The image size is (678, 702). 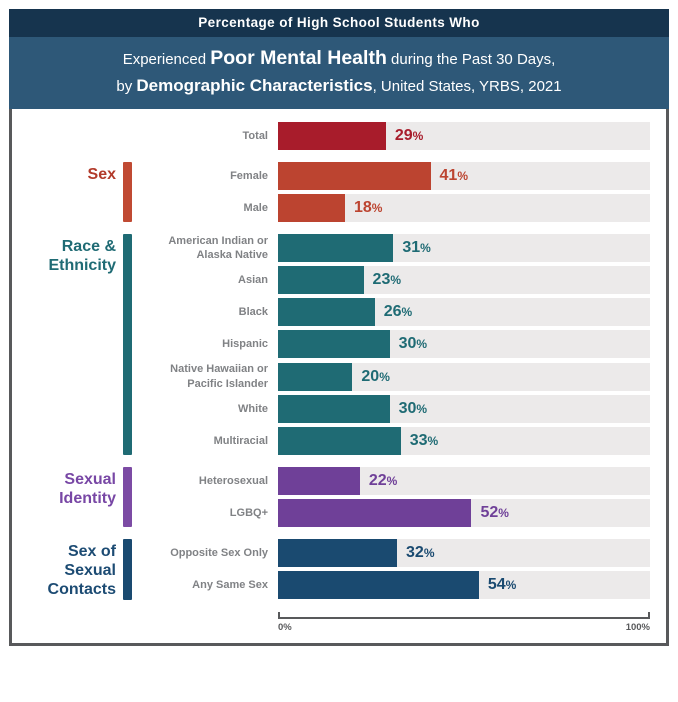 I want to click on group-indicator-sex, so click(x=127, y=191).